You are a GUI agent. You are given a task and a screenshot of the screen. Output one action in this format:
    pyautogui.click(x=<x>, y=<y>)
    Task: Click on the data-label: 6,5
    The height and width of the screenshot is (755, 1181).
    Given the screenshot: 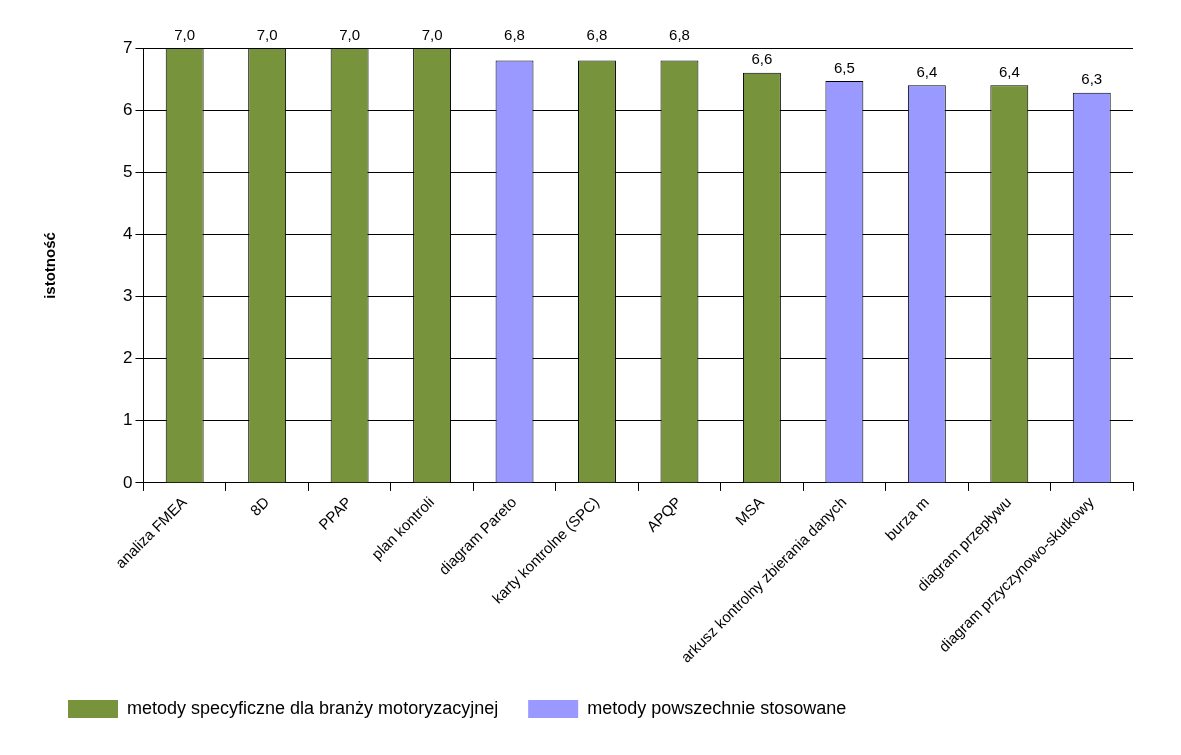 What is the action you would take?
    pyautogui.click(x=844, y=67)
    